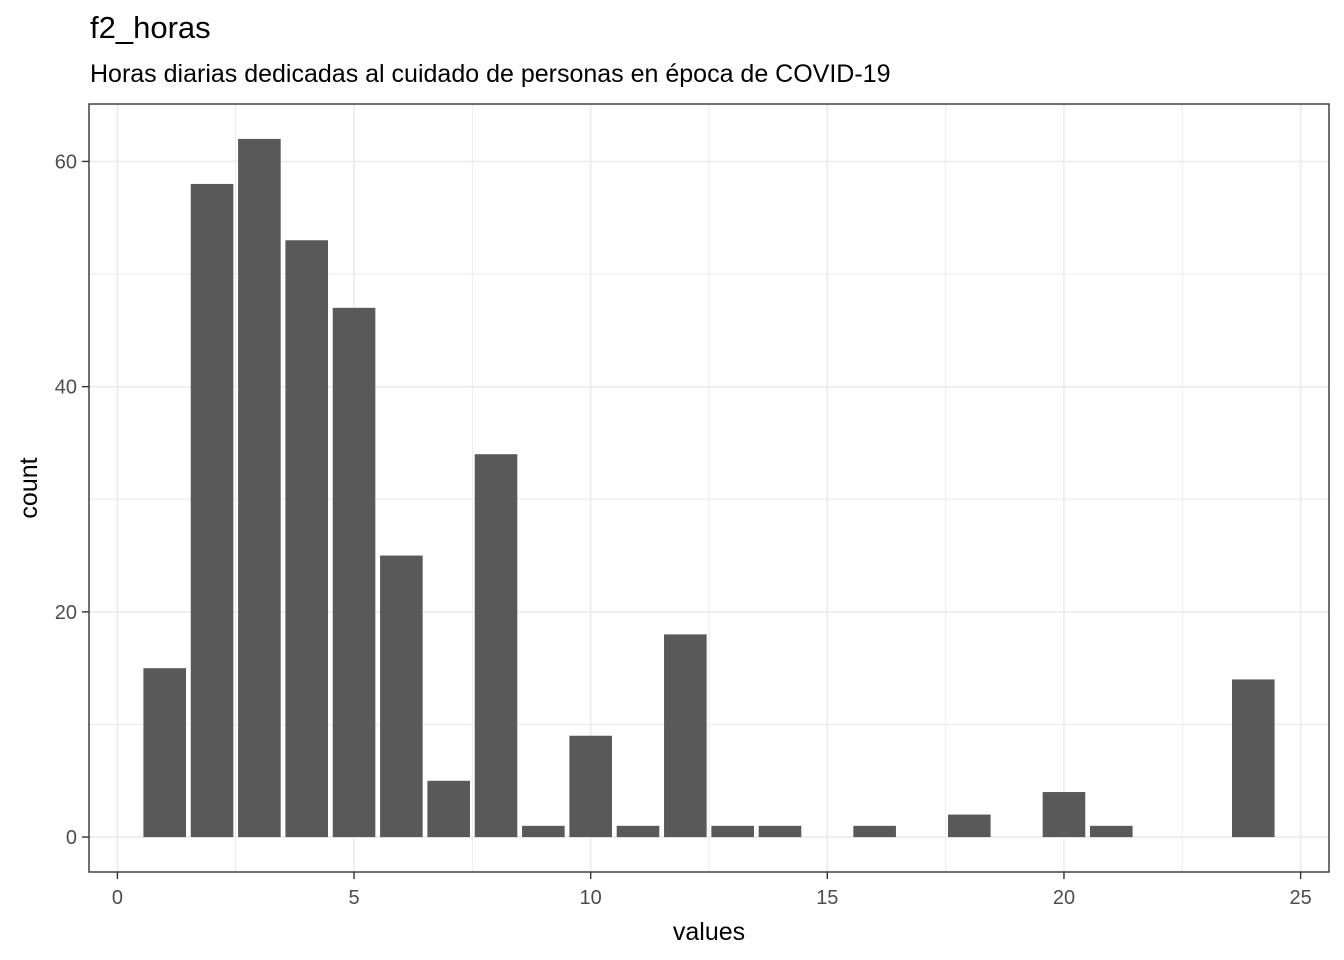 The height and width of the screenshot is (960, 1344). What do you see at coordinates (709, 932) in the screenshot?
I see `x-axis-title: values` at bounding box center [709, 932].